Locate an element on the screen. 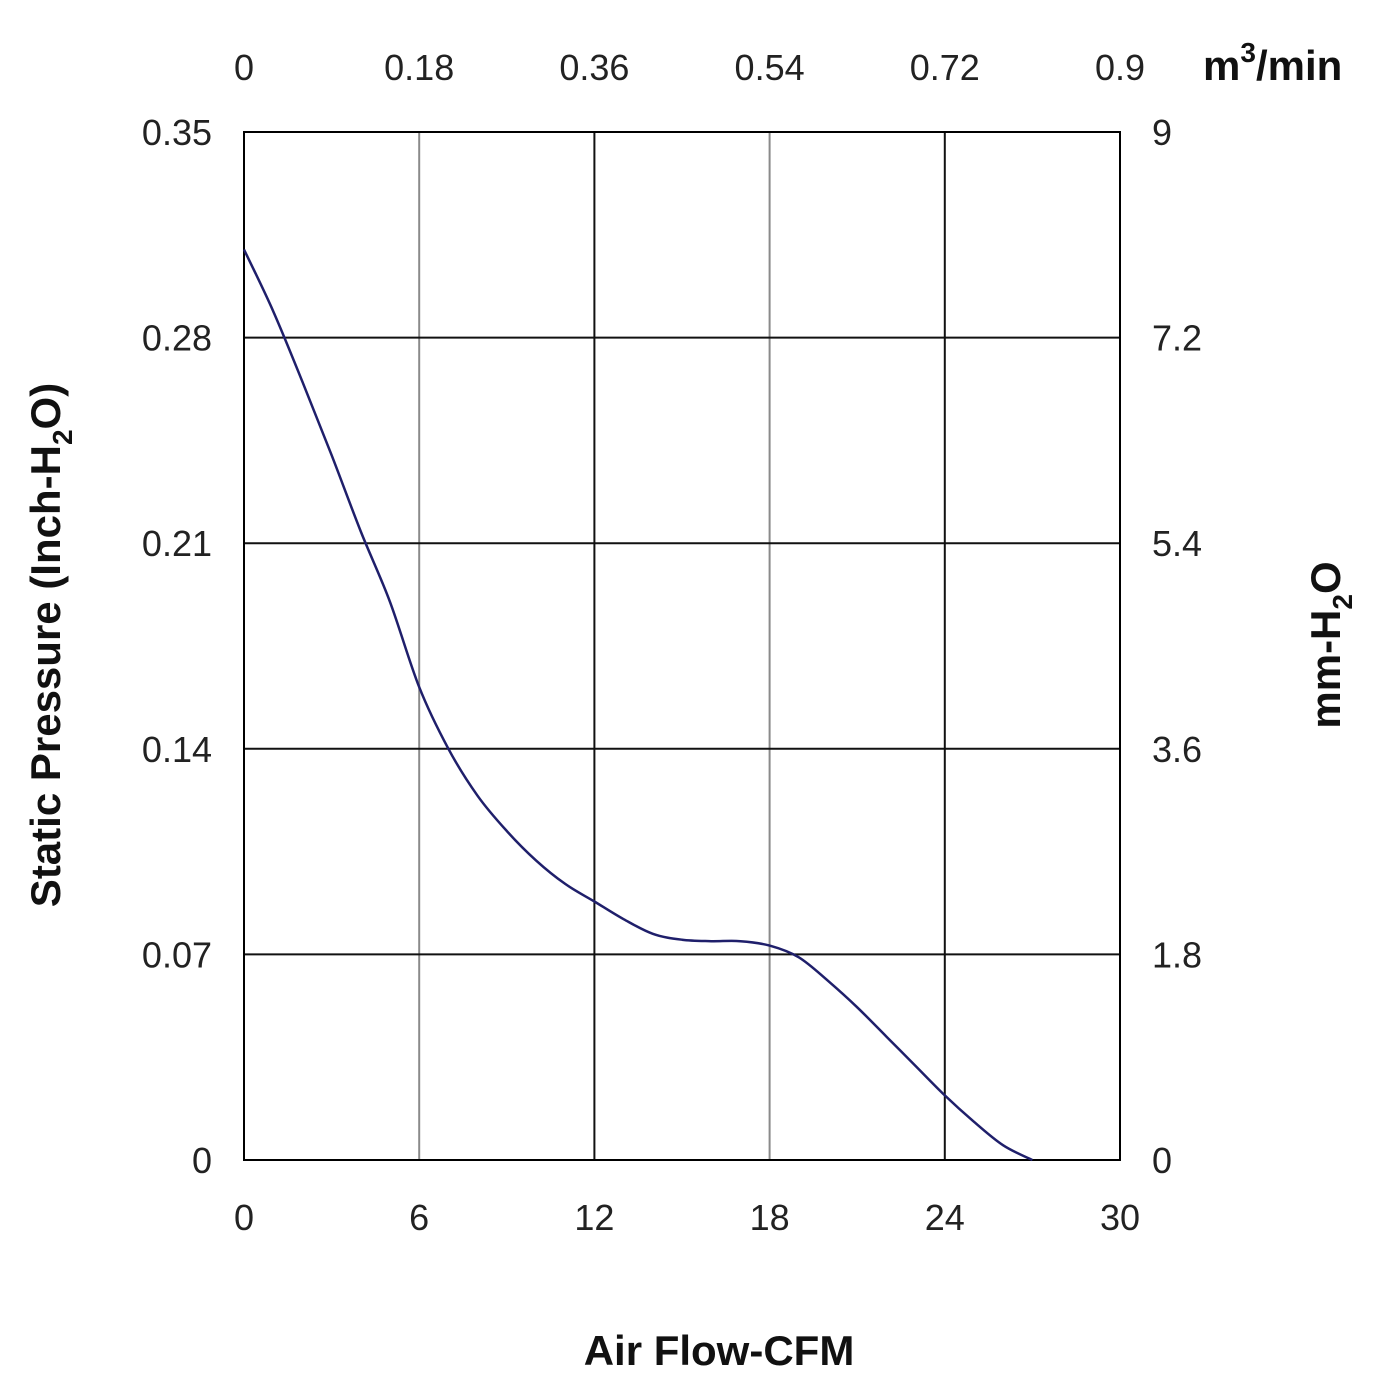  y-tick-label: 0 is located at coordinates (202, 1160).